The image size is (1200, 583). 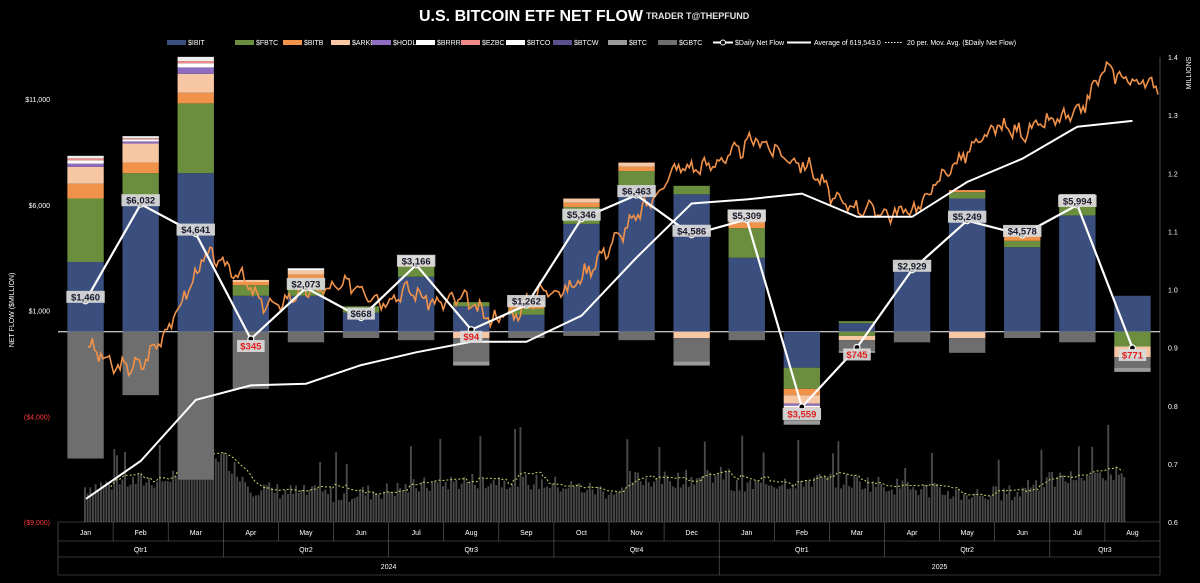 What do you see at coordinates (802, 550) in the screenshot?
I see `x-tick-label-quarter: Qtr1` at bounding box center [802, 550].